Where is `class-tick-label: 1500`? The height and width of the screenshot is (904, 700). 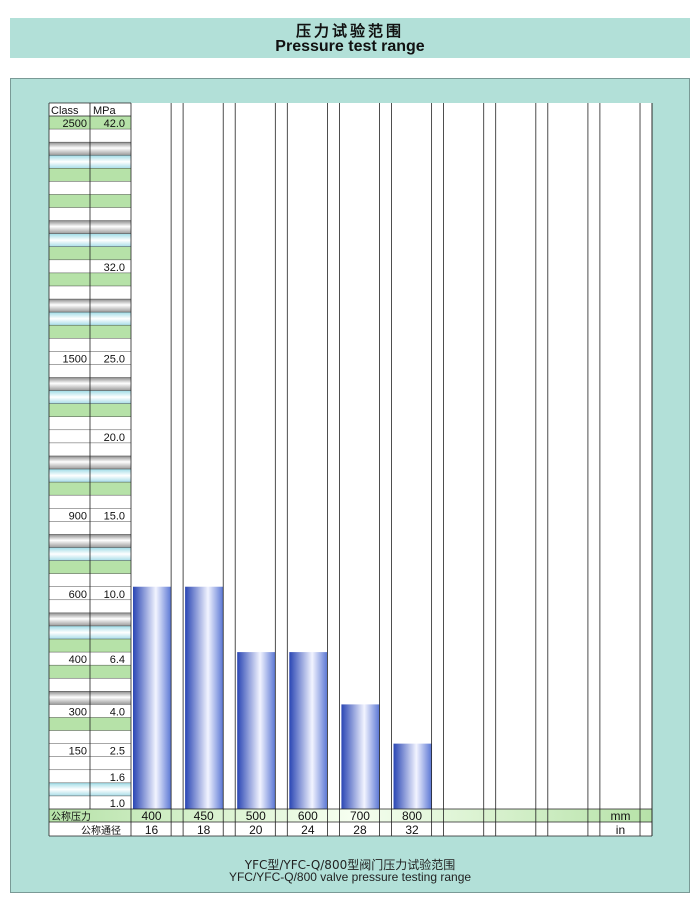
class-tick-label: 1500 is located at coordinates (75, 359).